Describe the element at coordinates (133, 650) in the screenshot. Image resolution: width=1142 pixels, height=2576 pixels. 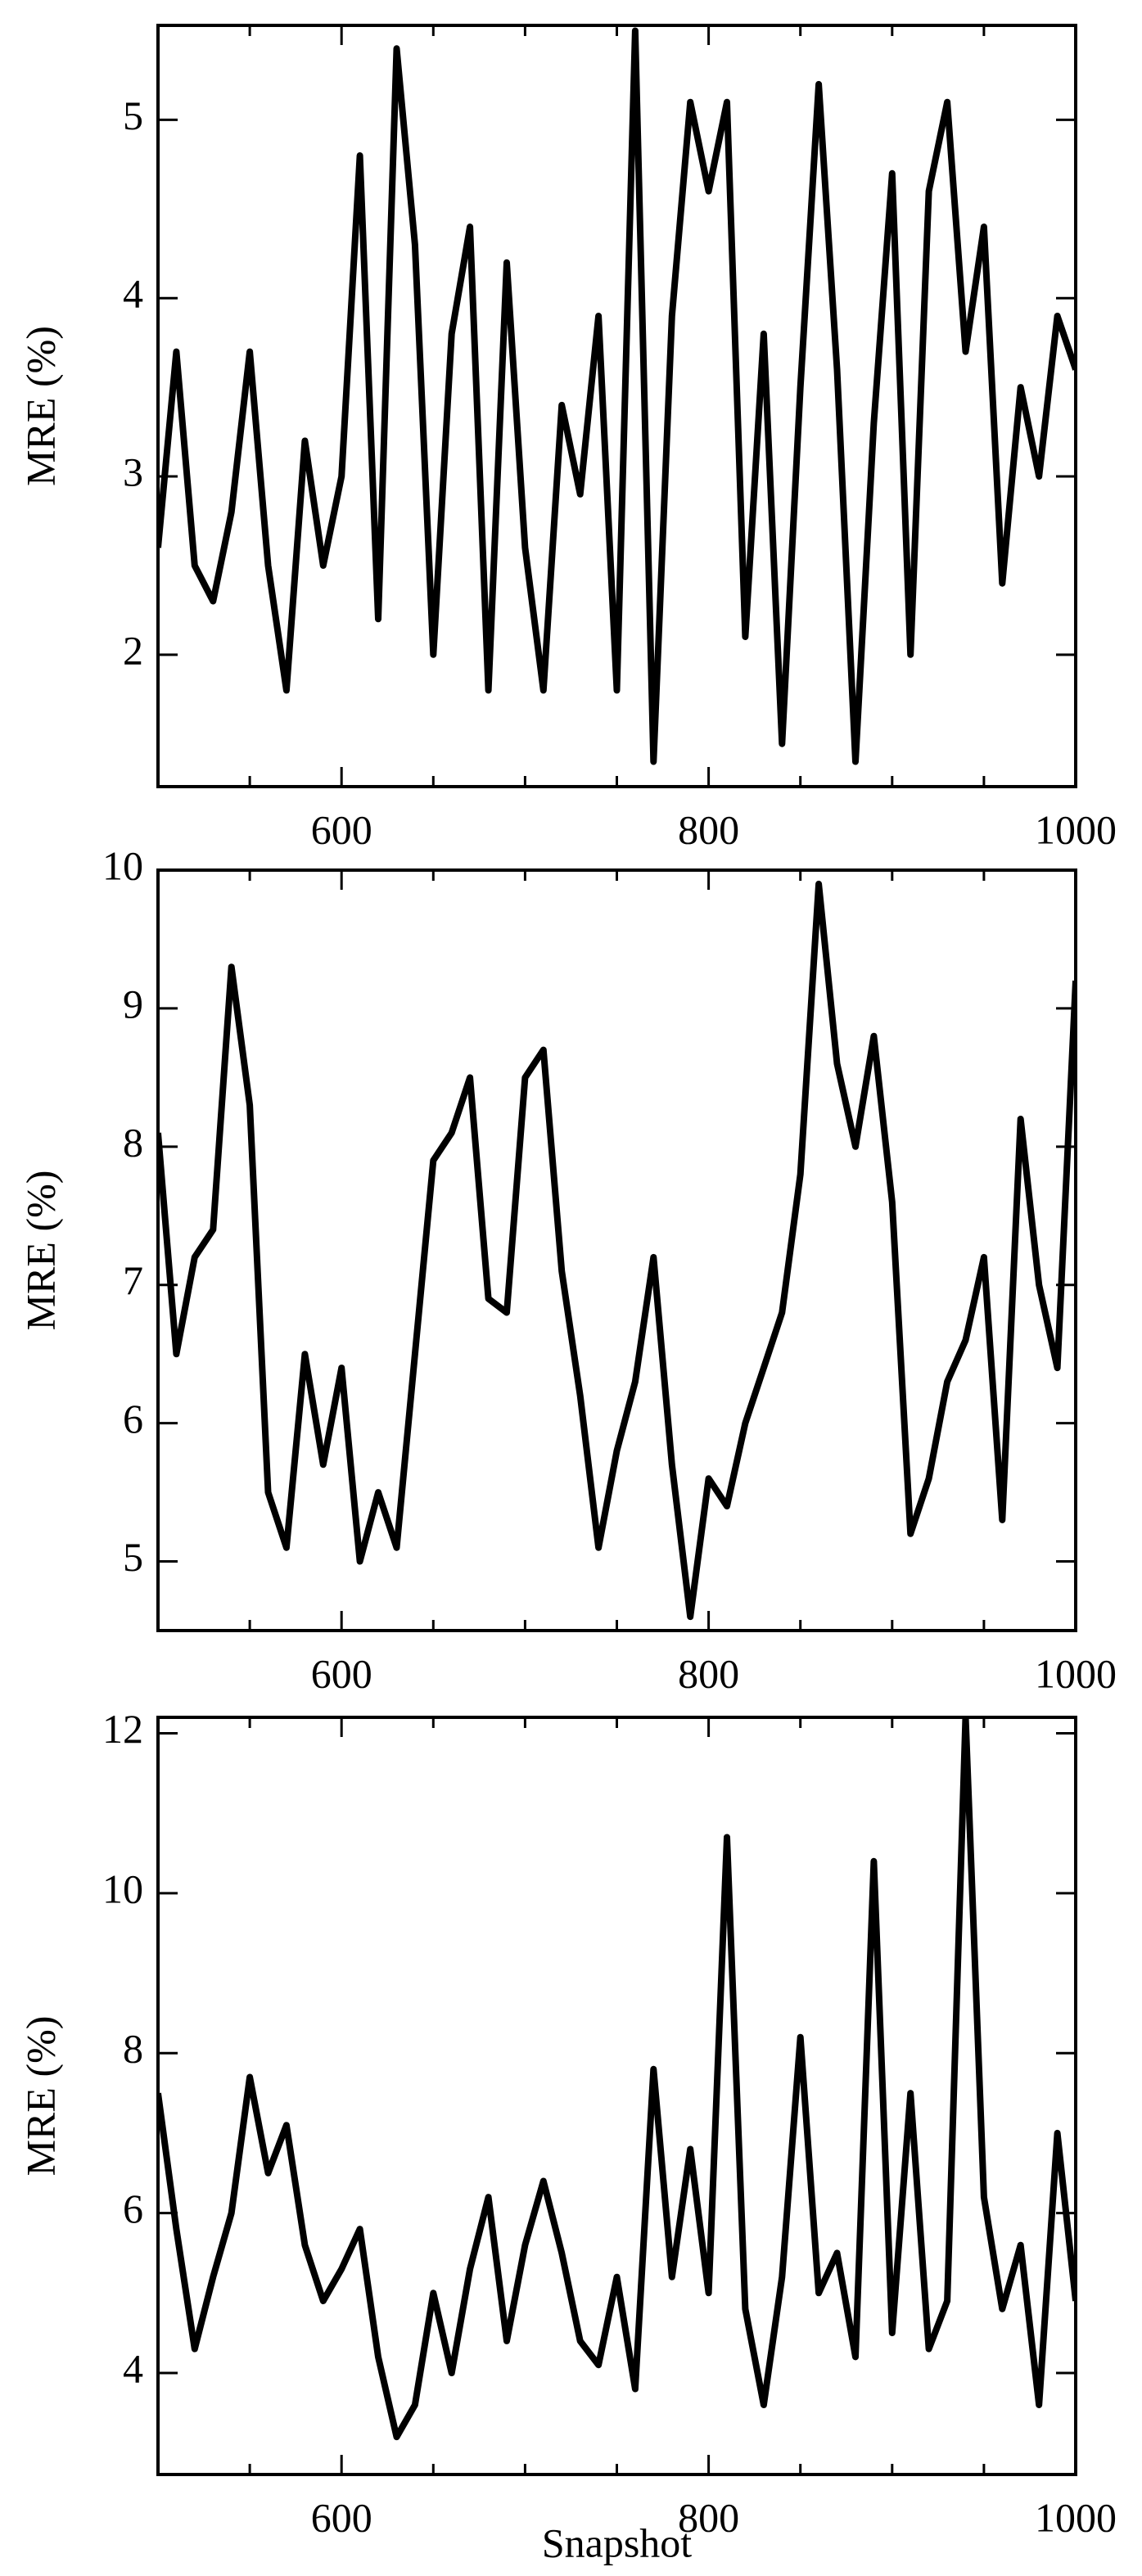
I see `y-tick-label: 2` at that location.